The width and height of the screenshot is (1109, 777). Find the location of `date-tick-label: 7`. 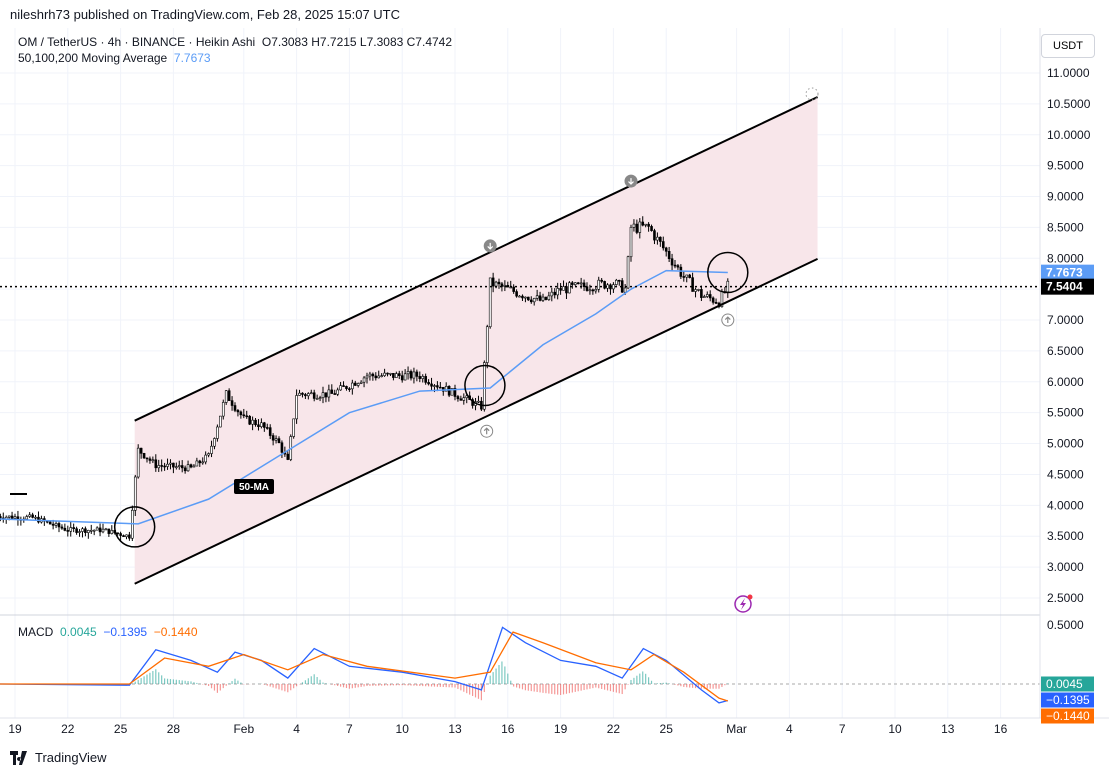

date-tick-label: 7 is located at coordinates (842, 729).